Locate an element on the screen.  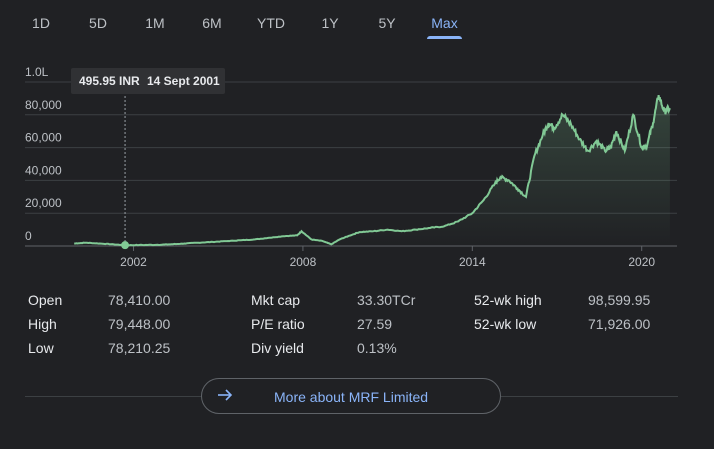
tooltip-price: 495.95 INR is located at coordinates (109, 81).